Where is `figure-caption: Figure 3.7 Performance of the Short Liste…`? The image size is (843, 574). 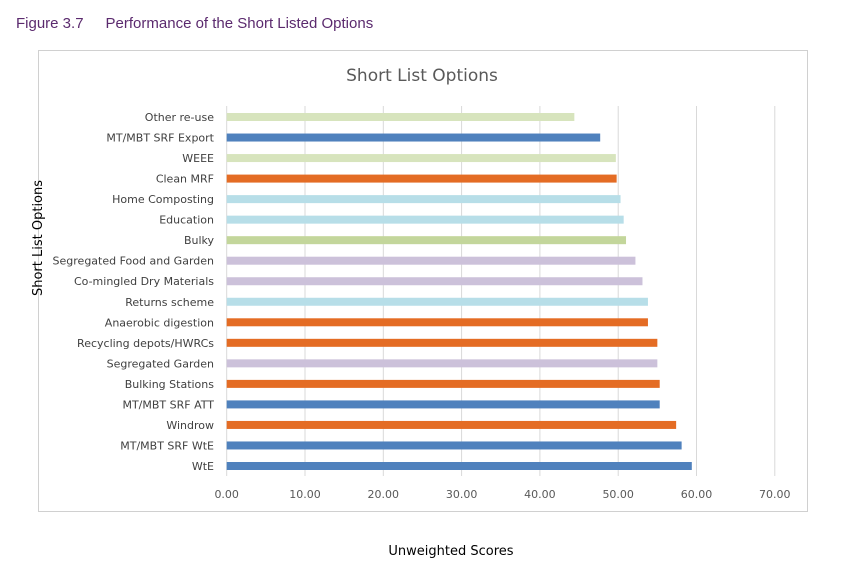
figure-caption: Figure 3.7 Performance of the Short Liste… is located at coordinates (194, 23).